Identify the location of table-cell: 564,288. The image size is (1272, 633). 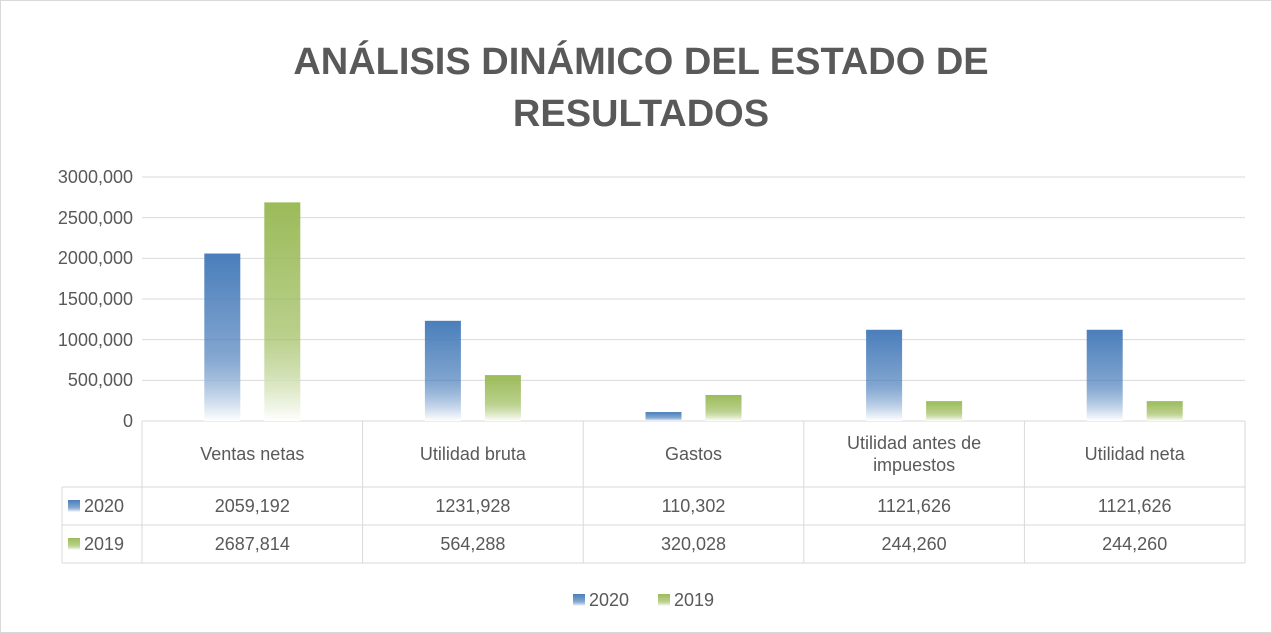
(473, 544).